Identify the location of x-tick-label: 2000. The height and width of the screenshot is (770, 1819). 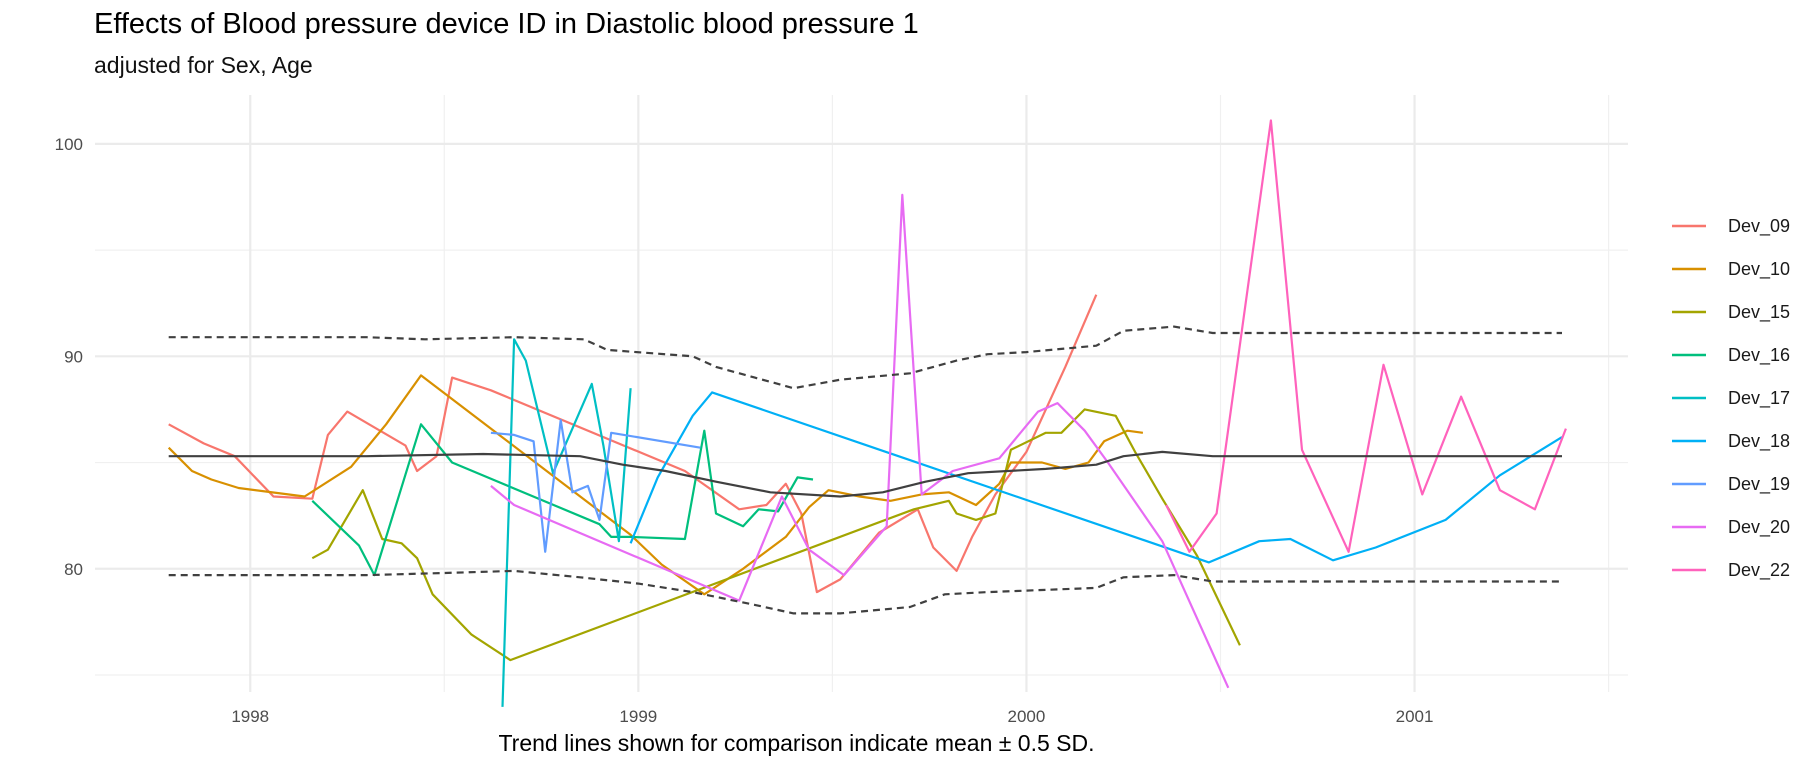
(1027, 716).